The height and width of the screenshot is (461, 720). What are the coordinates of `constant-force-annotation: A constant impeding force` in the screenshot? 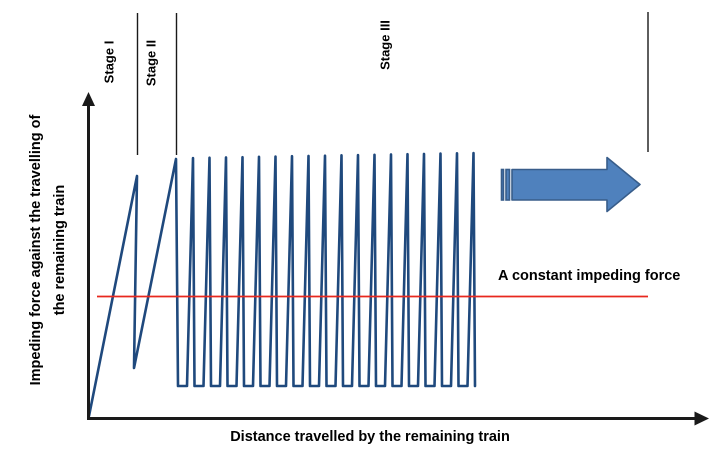 It's located at (589, 276).